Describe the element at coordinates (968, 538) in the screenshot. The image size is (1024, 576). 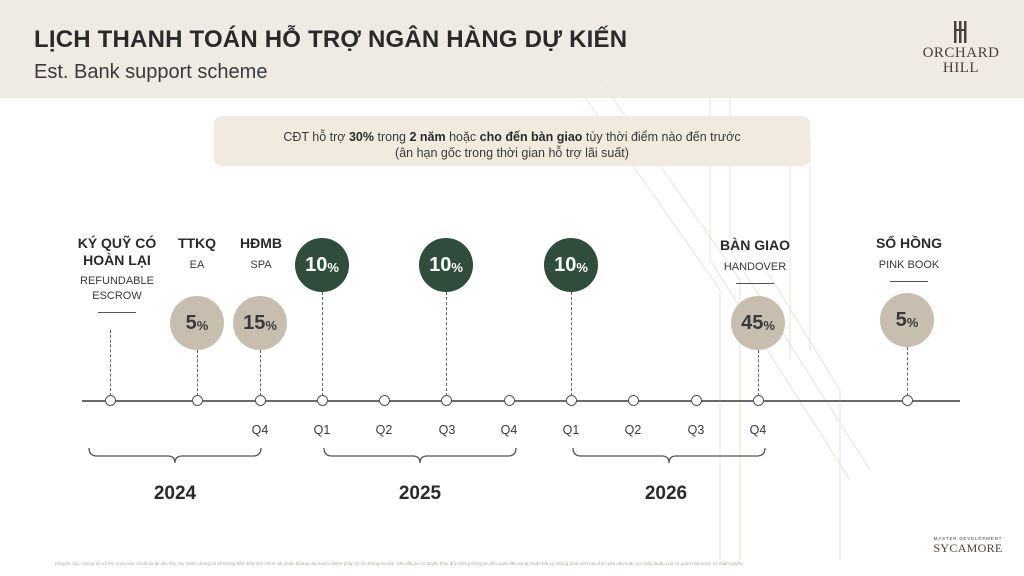
I see `developer-label: MASTER DEVELOPMENT` at that location.